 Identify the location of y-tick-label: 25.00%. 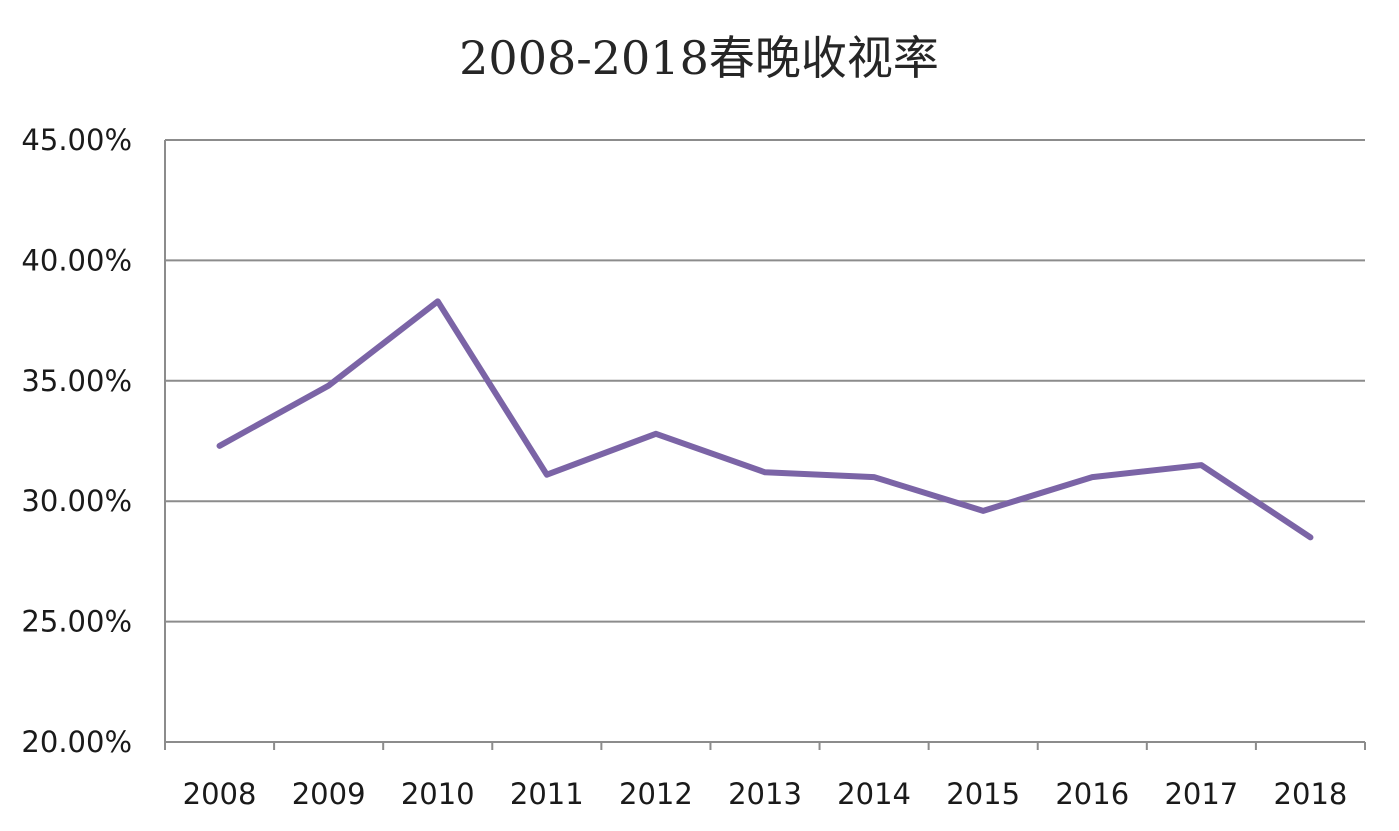
(76, 622).